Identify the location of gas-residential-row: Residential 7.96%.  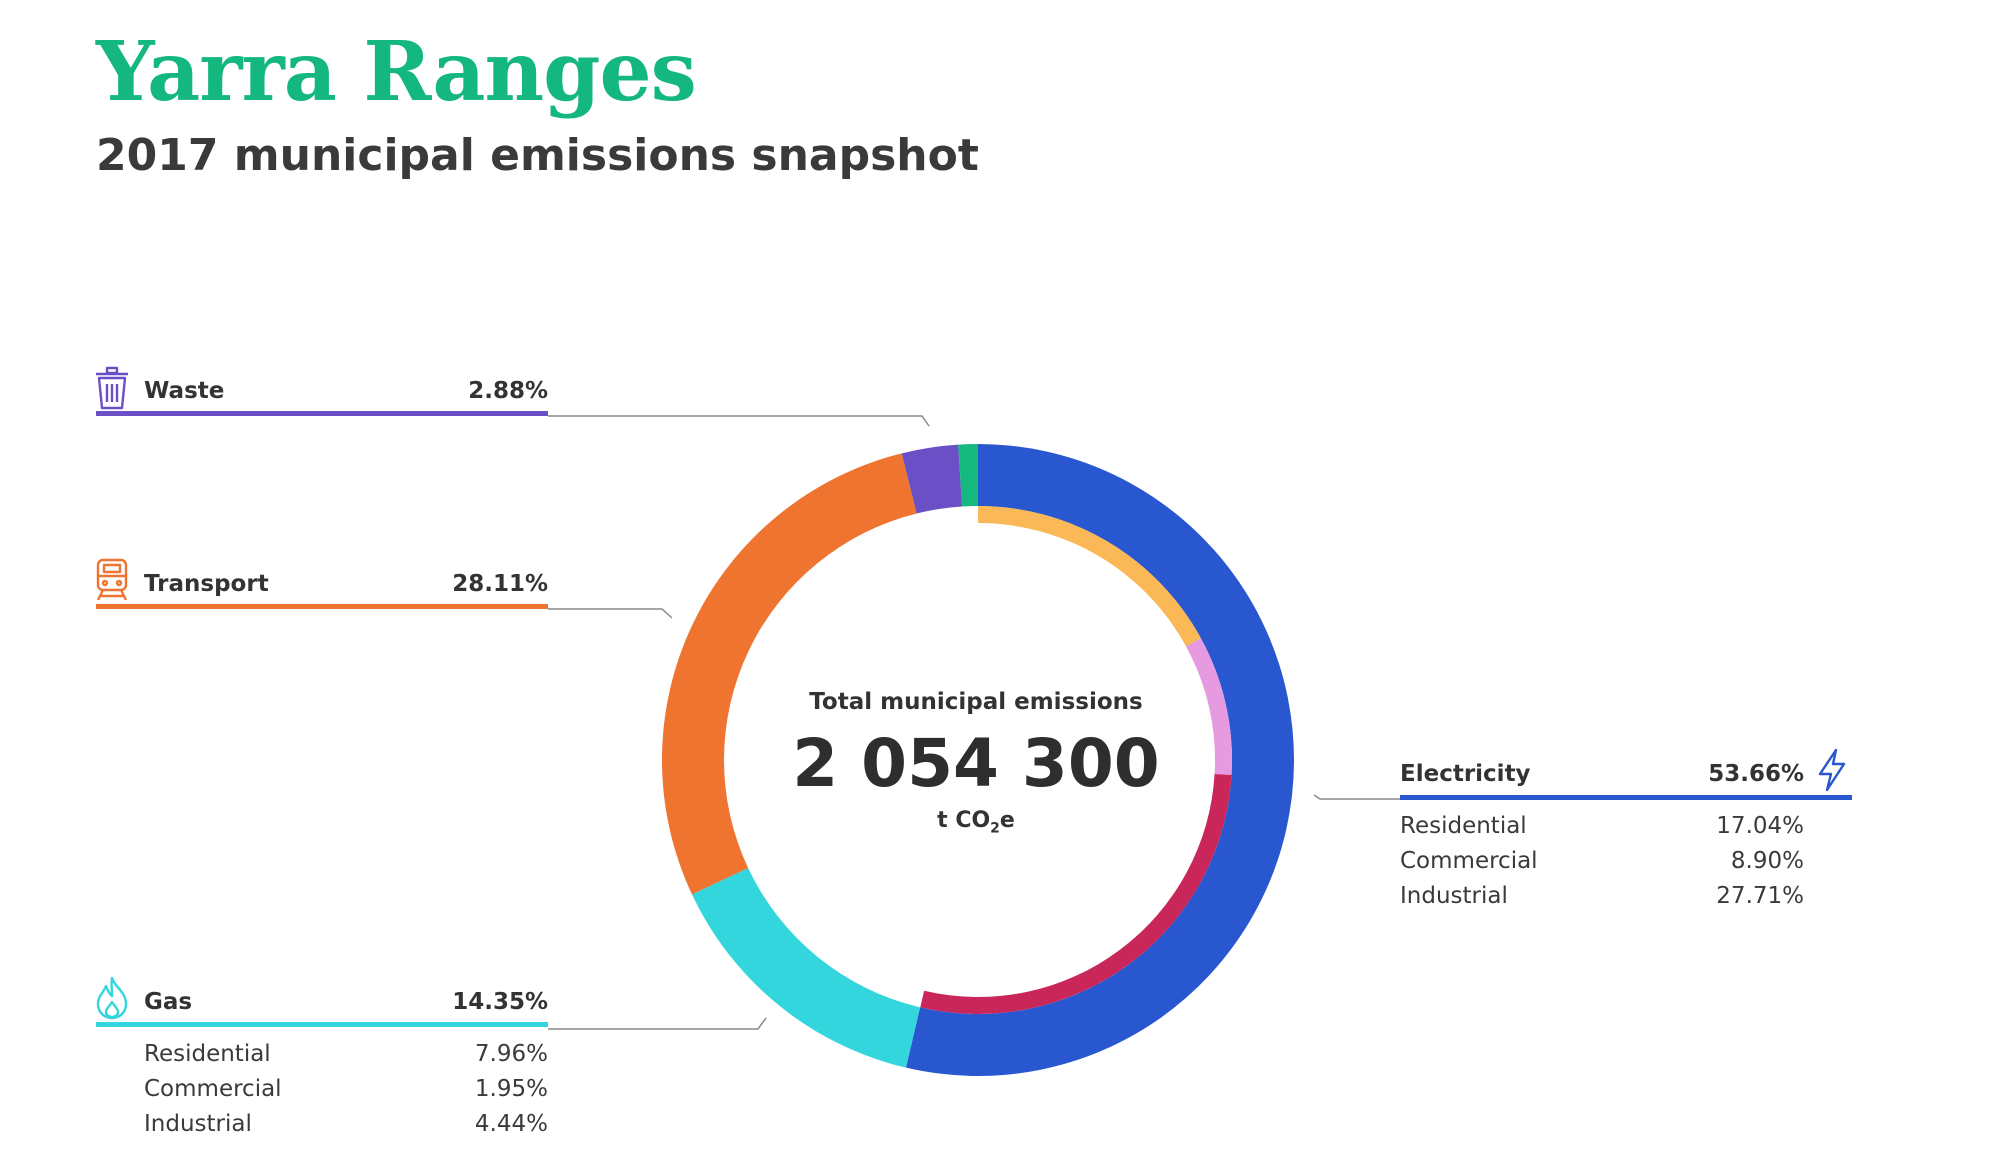
(346, 1054).